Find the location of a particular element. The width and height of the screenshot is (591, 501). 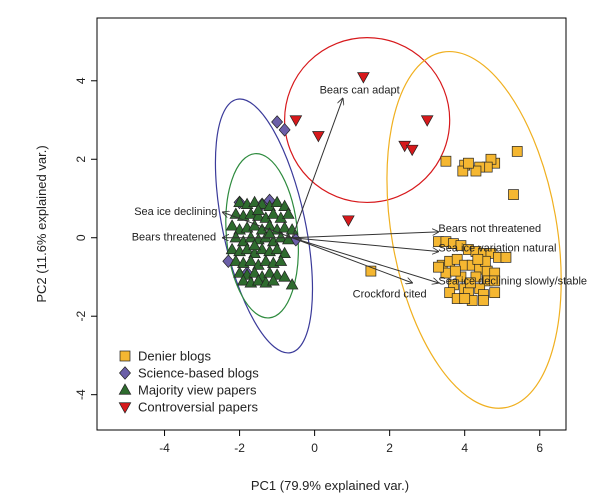

x-tick-label: -4 is located at coordinates (164, 448).